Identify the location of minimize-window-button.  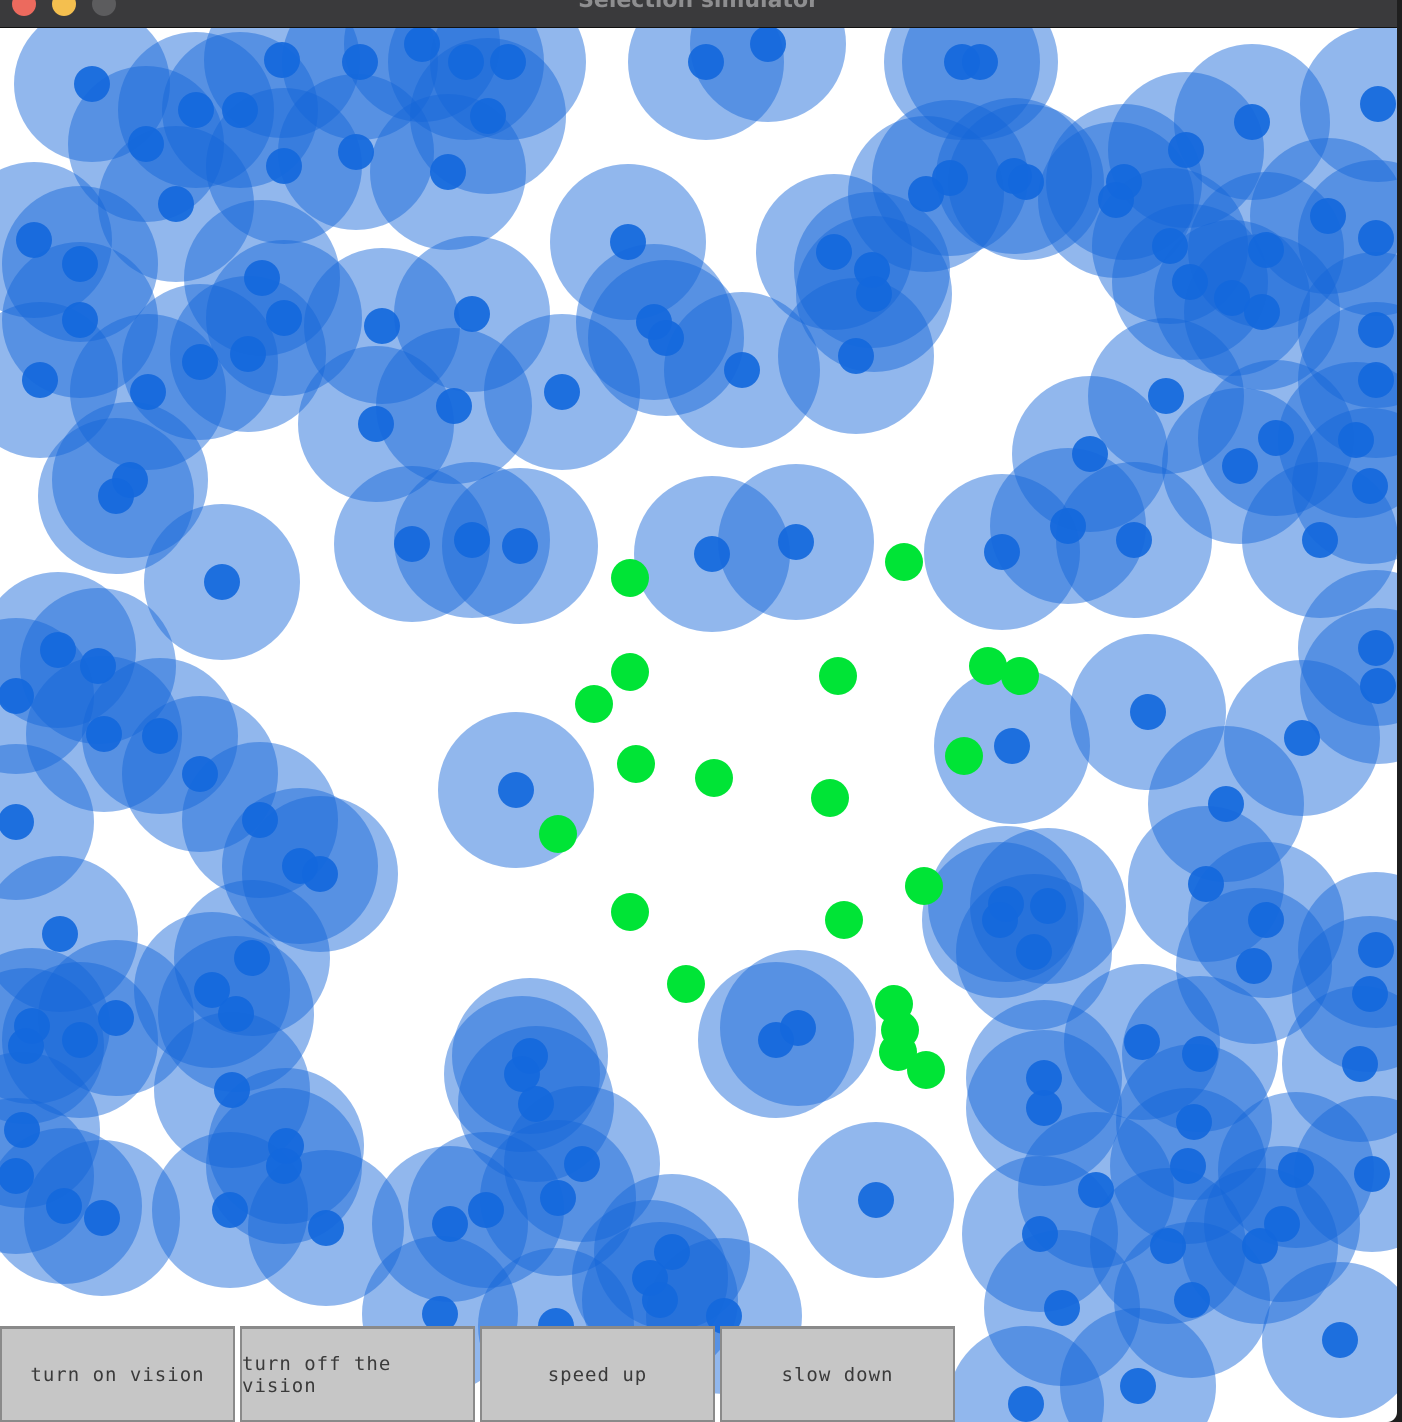
(64, 8).